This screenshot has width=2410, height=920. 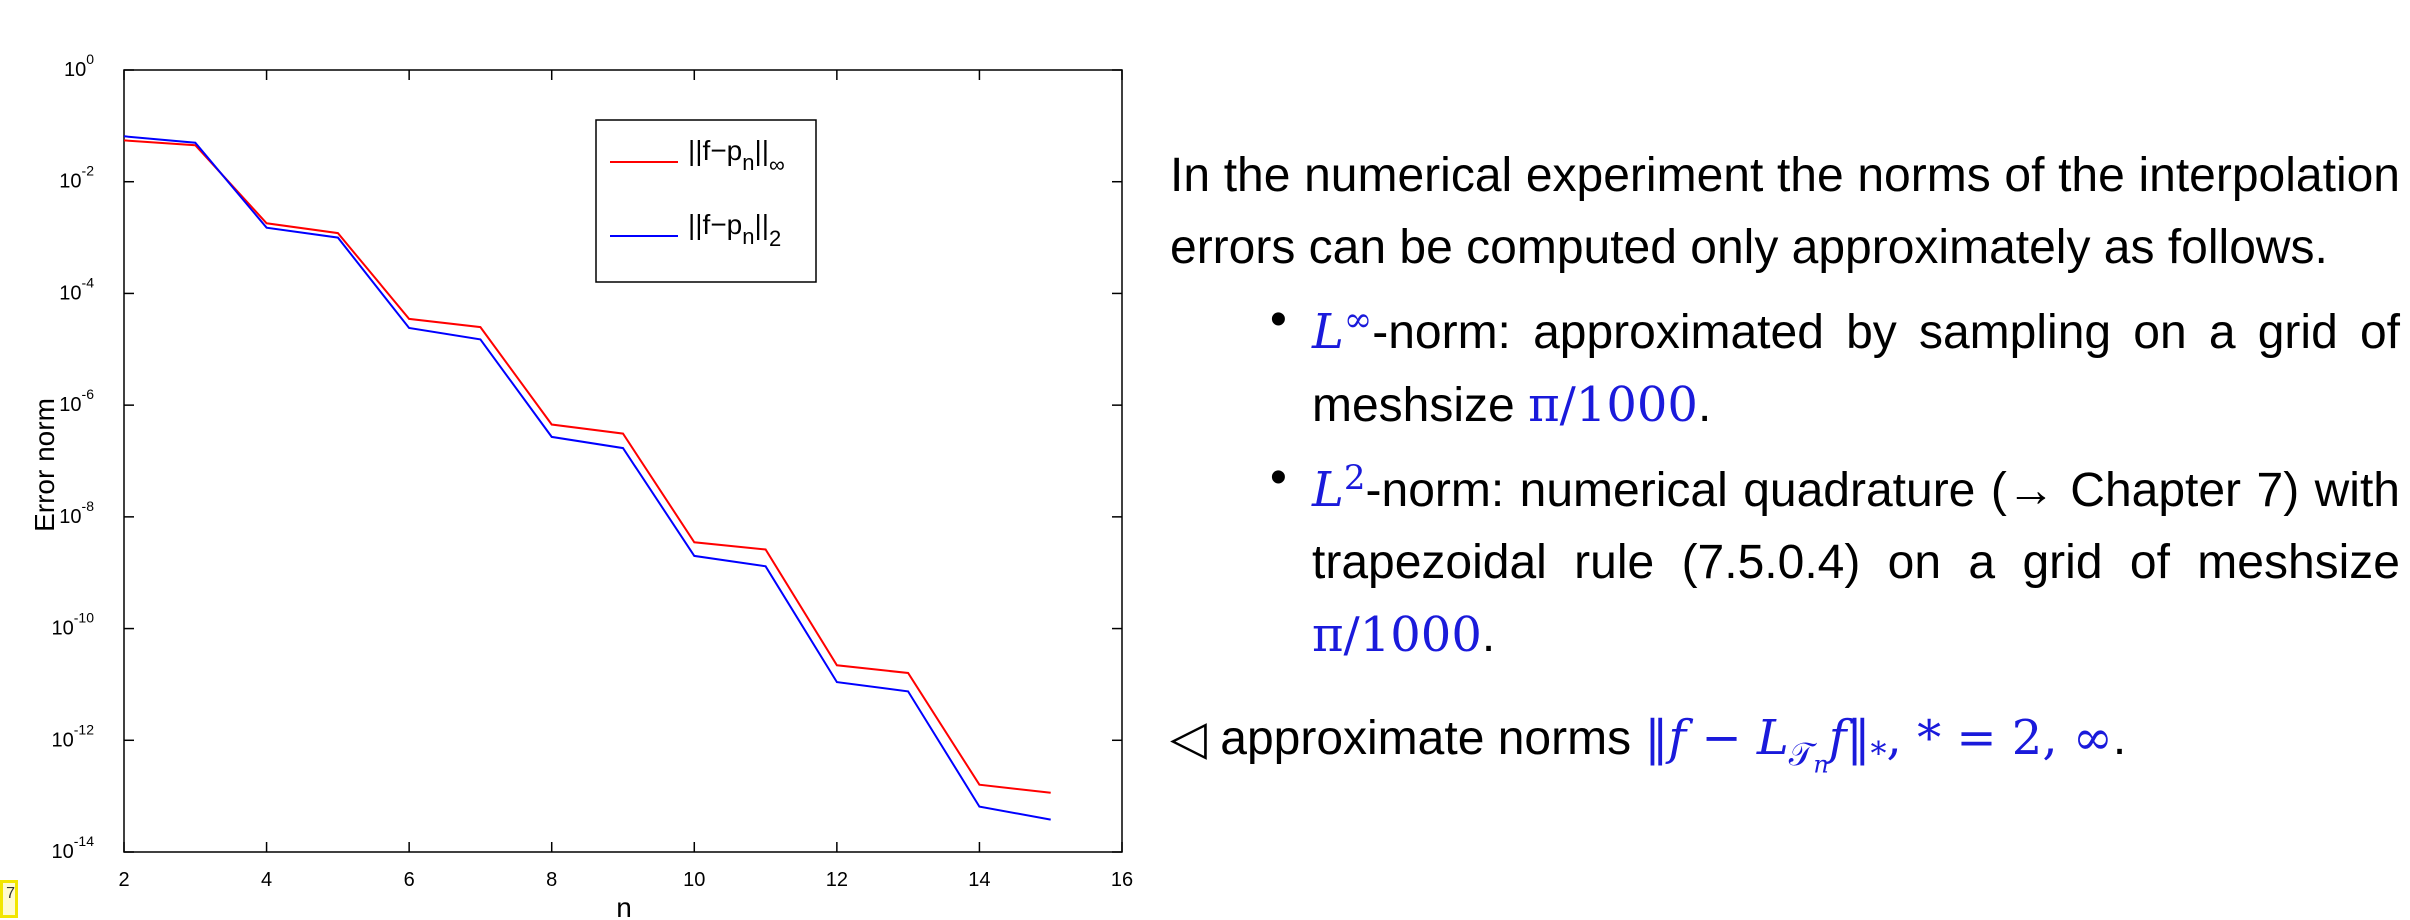 What do you see at coordinates (1354, 478) in the screenshot?
I see `math-sup-2: 2` at bounding box center [1354, 478].